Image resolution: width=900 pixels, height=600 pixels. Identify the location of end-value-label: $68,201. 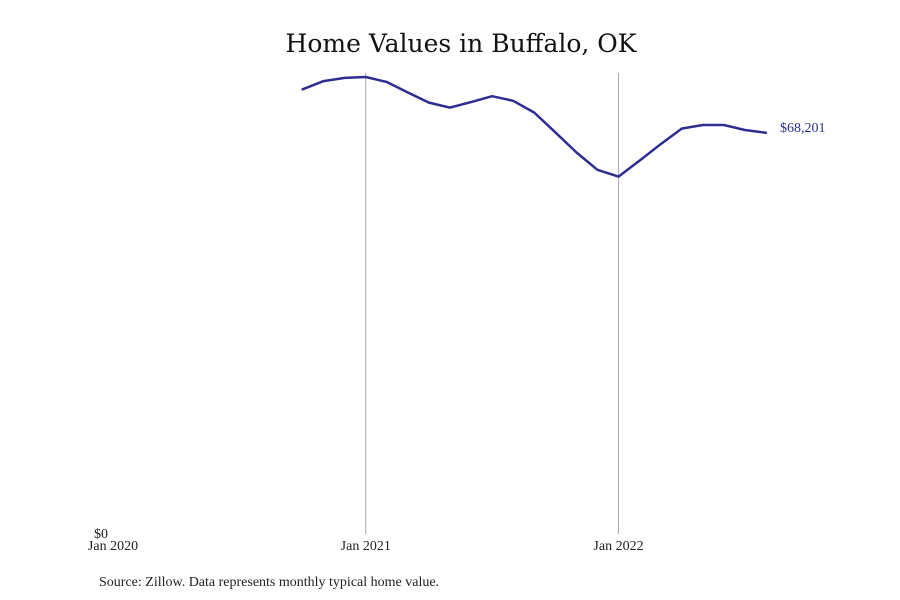
(803, 128).